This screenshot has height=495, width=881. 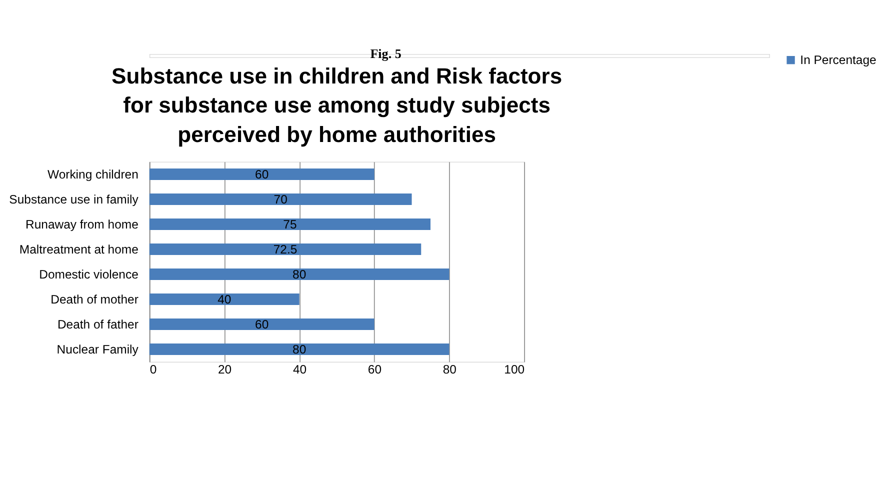 What do you see at coordinates (225, 299) in the screenshot?
I see `data-label: 40` at bounding box center [225, 299].